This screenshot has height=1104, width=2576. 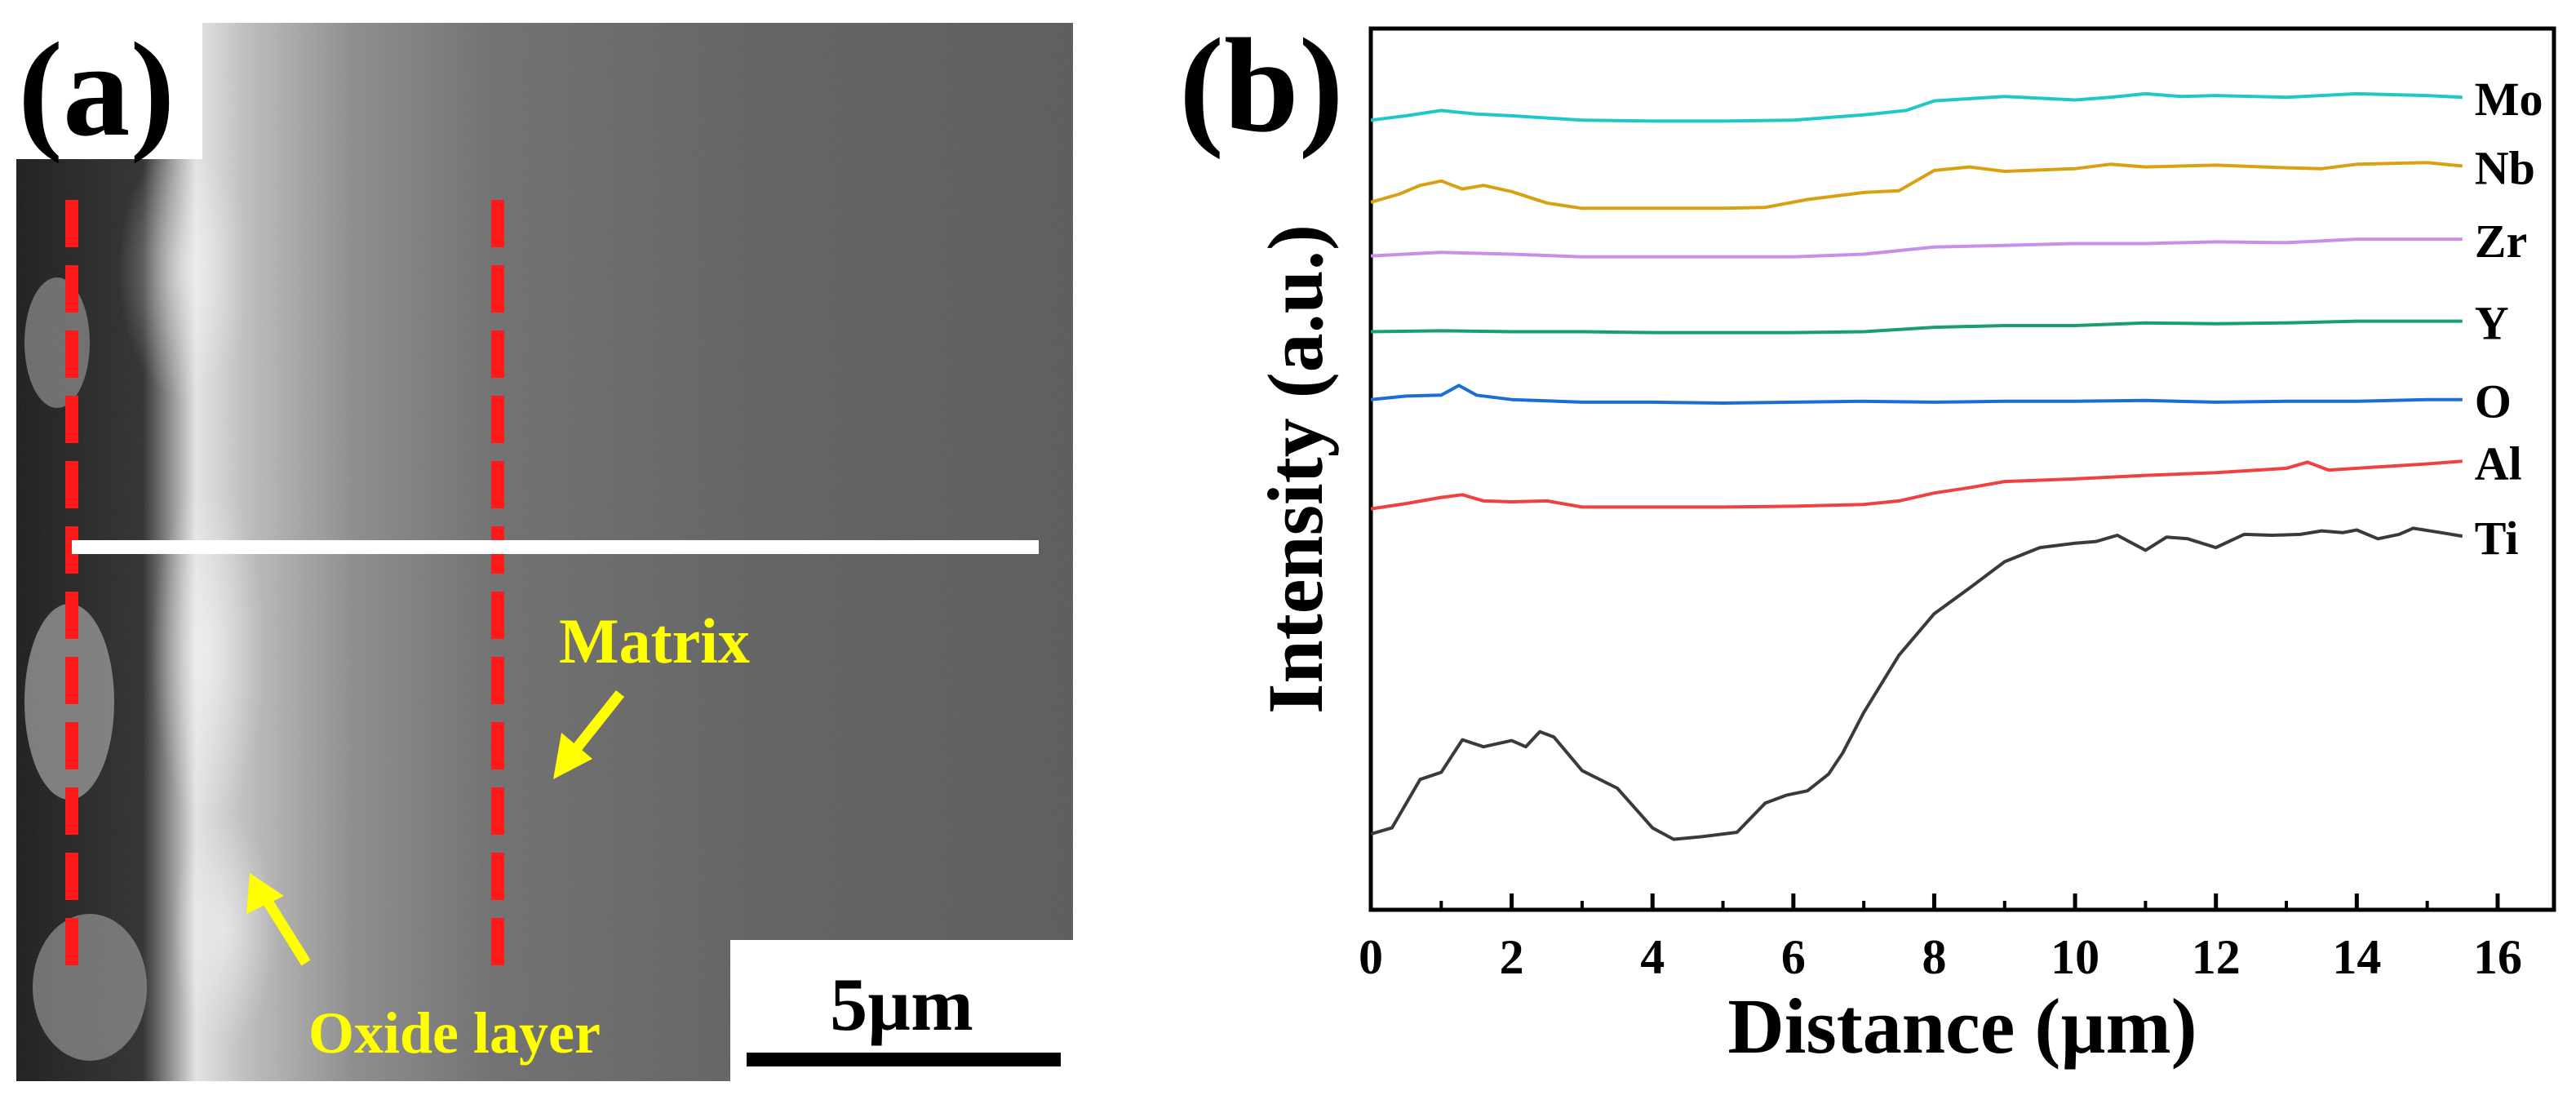 I want to click on x-tick-label: 0, so click(x=1371, y=957).